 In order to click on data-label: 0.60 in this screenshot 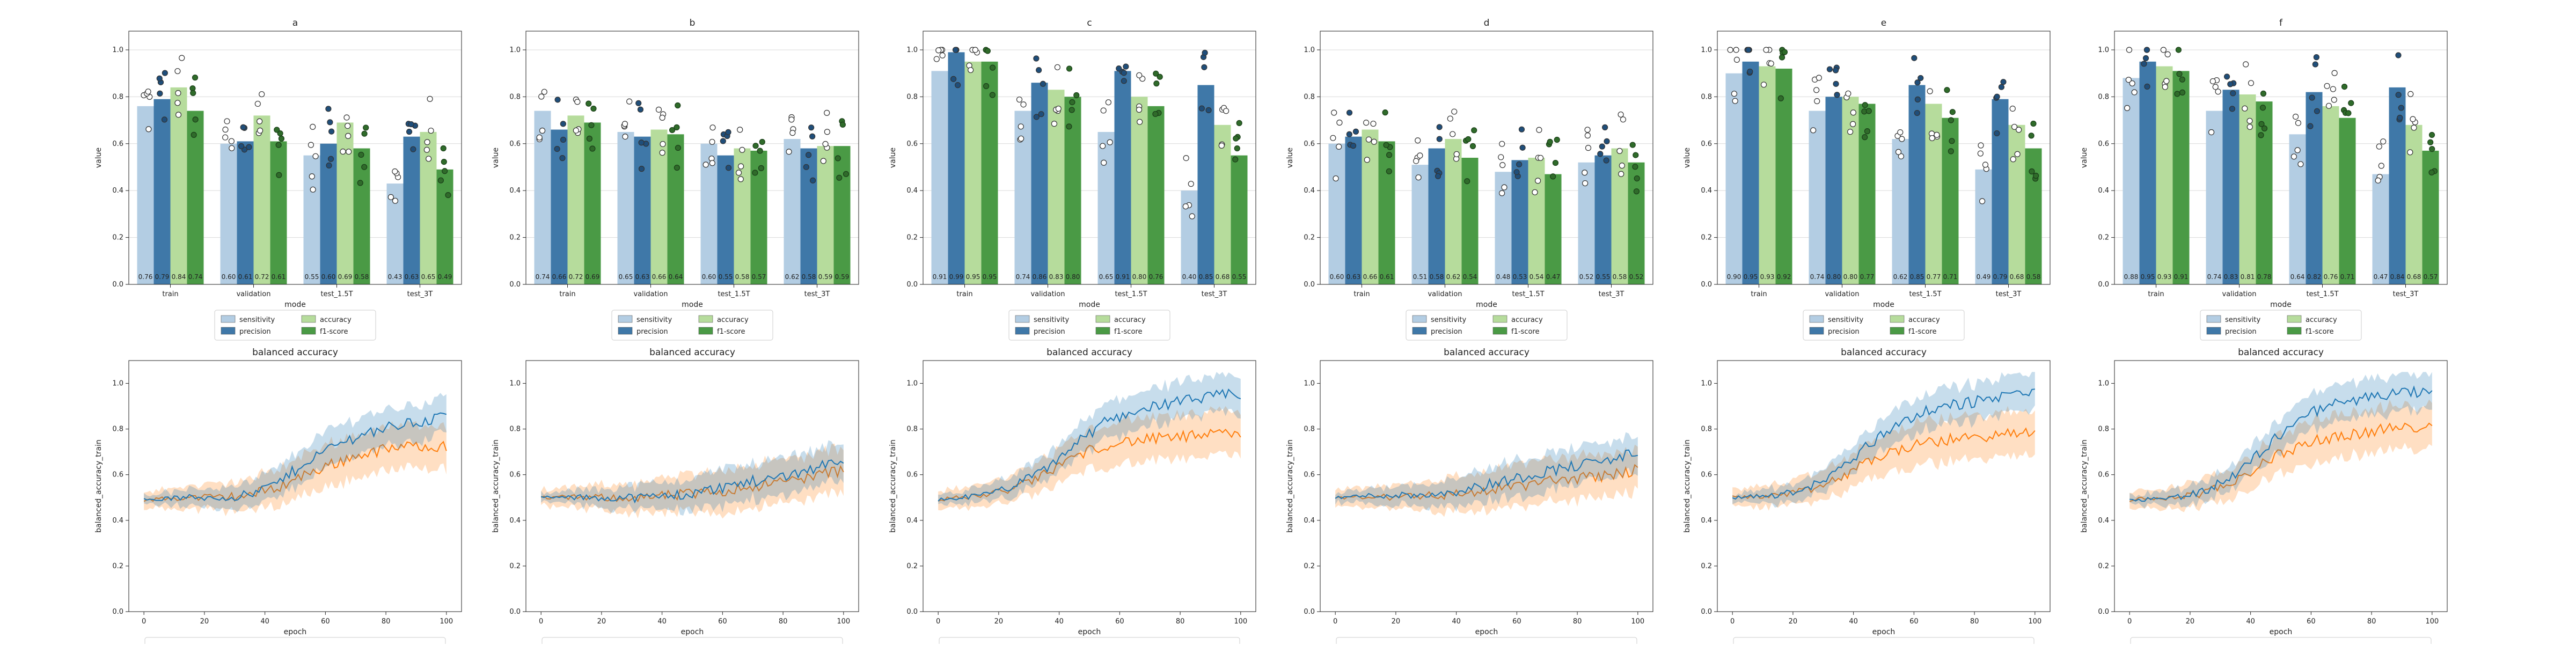, I will do `click(328, 277)`.